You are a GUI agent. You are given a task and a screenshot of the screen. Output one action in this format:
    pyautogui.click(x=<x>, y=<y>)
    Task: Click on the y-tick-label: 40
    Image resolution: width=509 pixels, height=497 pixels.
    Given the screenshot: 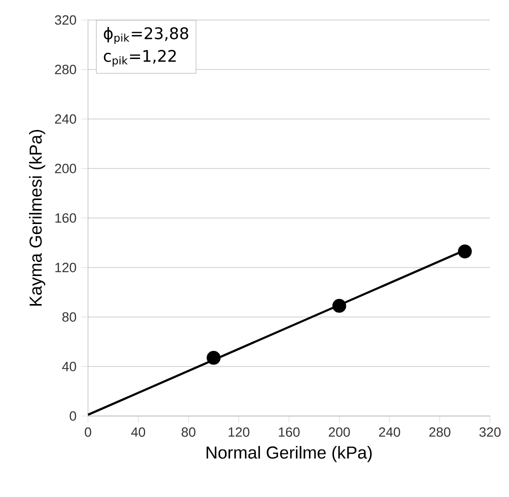 What is the action you would take?
    pyautogui.click(x=69, y=367)
    